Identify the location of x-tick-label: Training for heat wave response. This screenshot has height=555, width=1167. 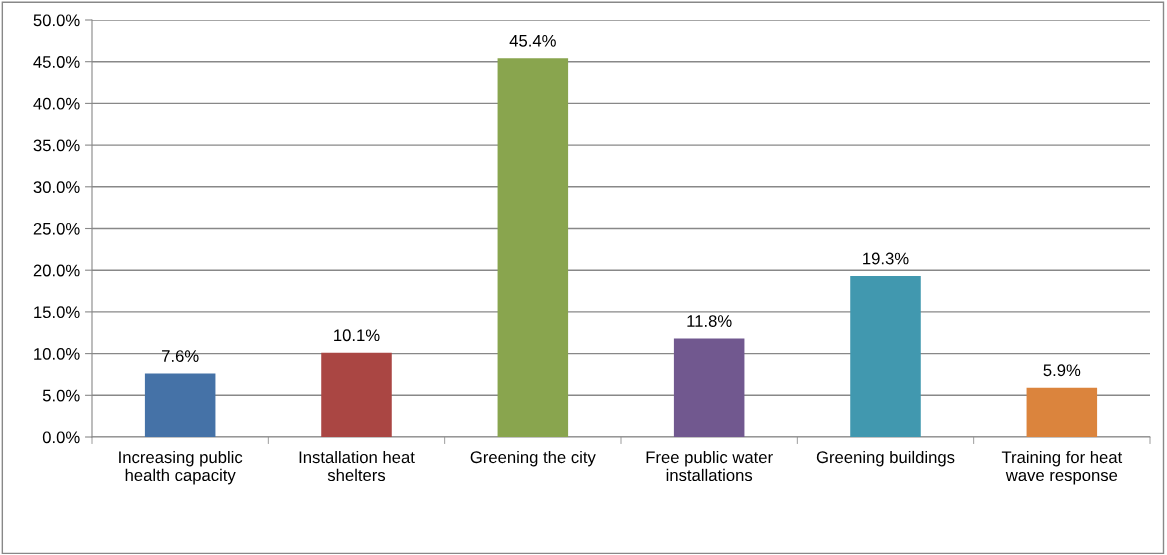
(1062, 467).